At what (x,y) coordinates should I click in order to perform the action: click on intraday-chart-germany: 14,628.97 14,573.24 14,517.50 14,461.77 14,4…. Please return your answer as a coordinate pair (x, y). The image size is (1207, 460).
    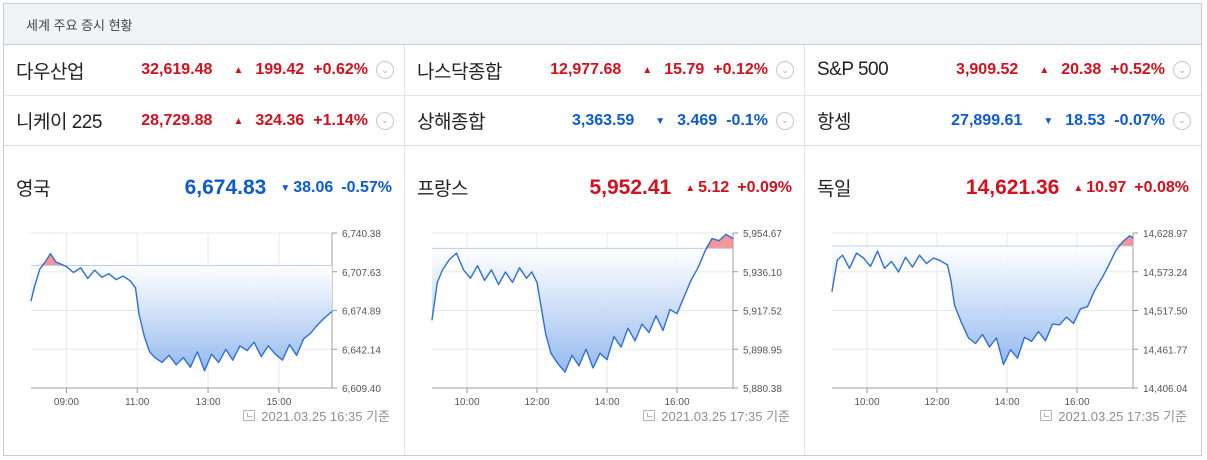
    Looking at the image, I should click on (1003, 316).